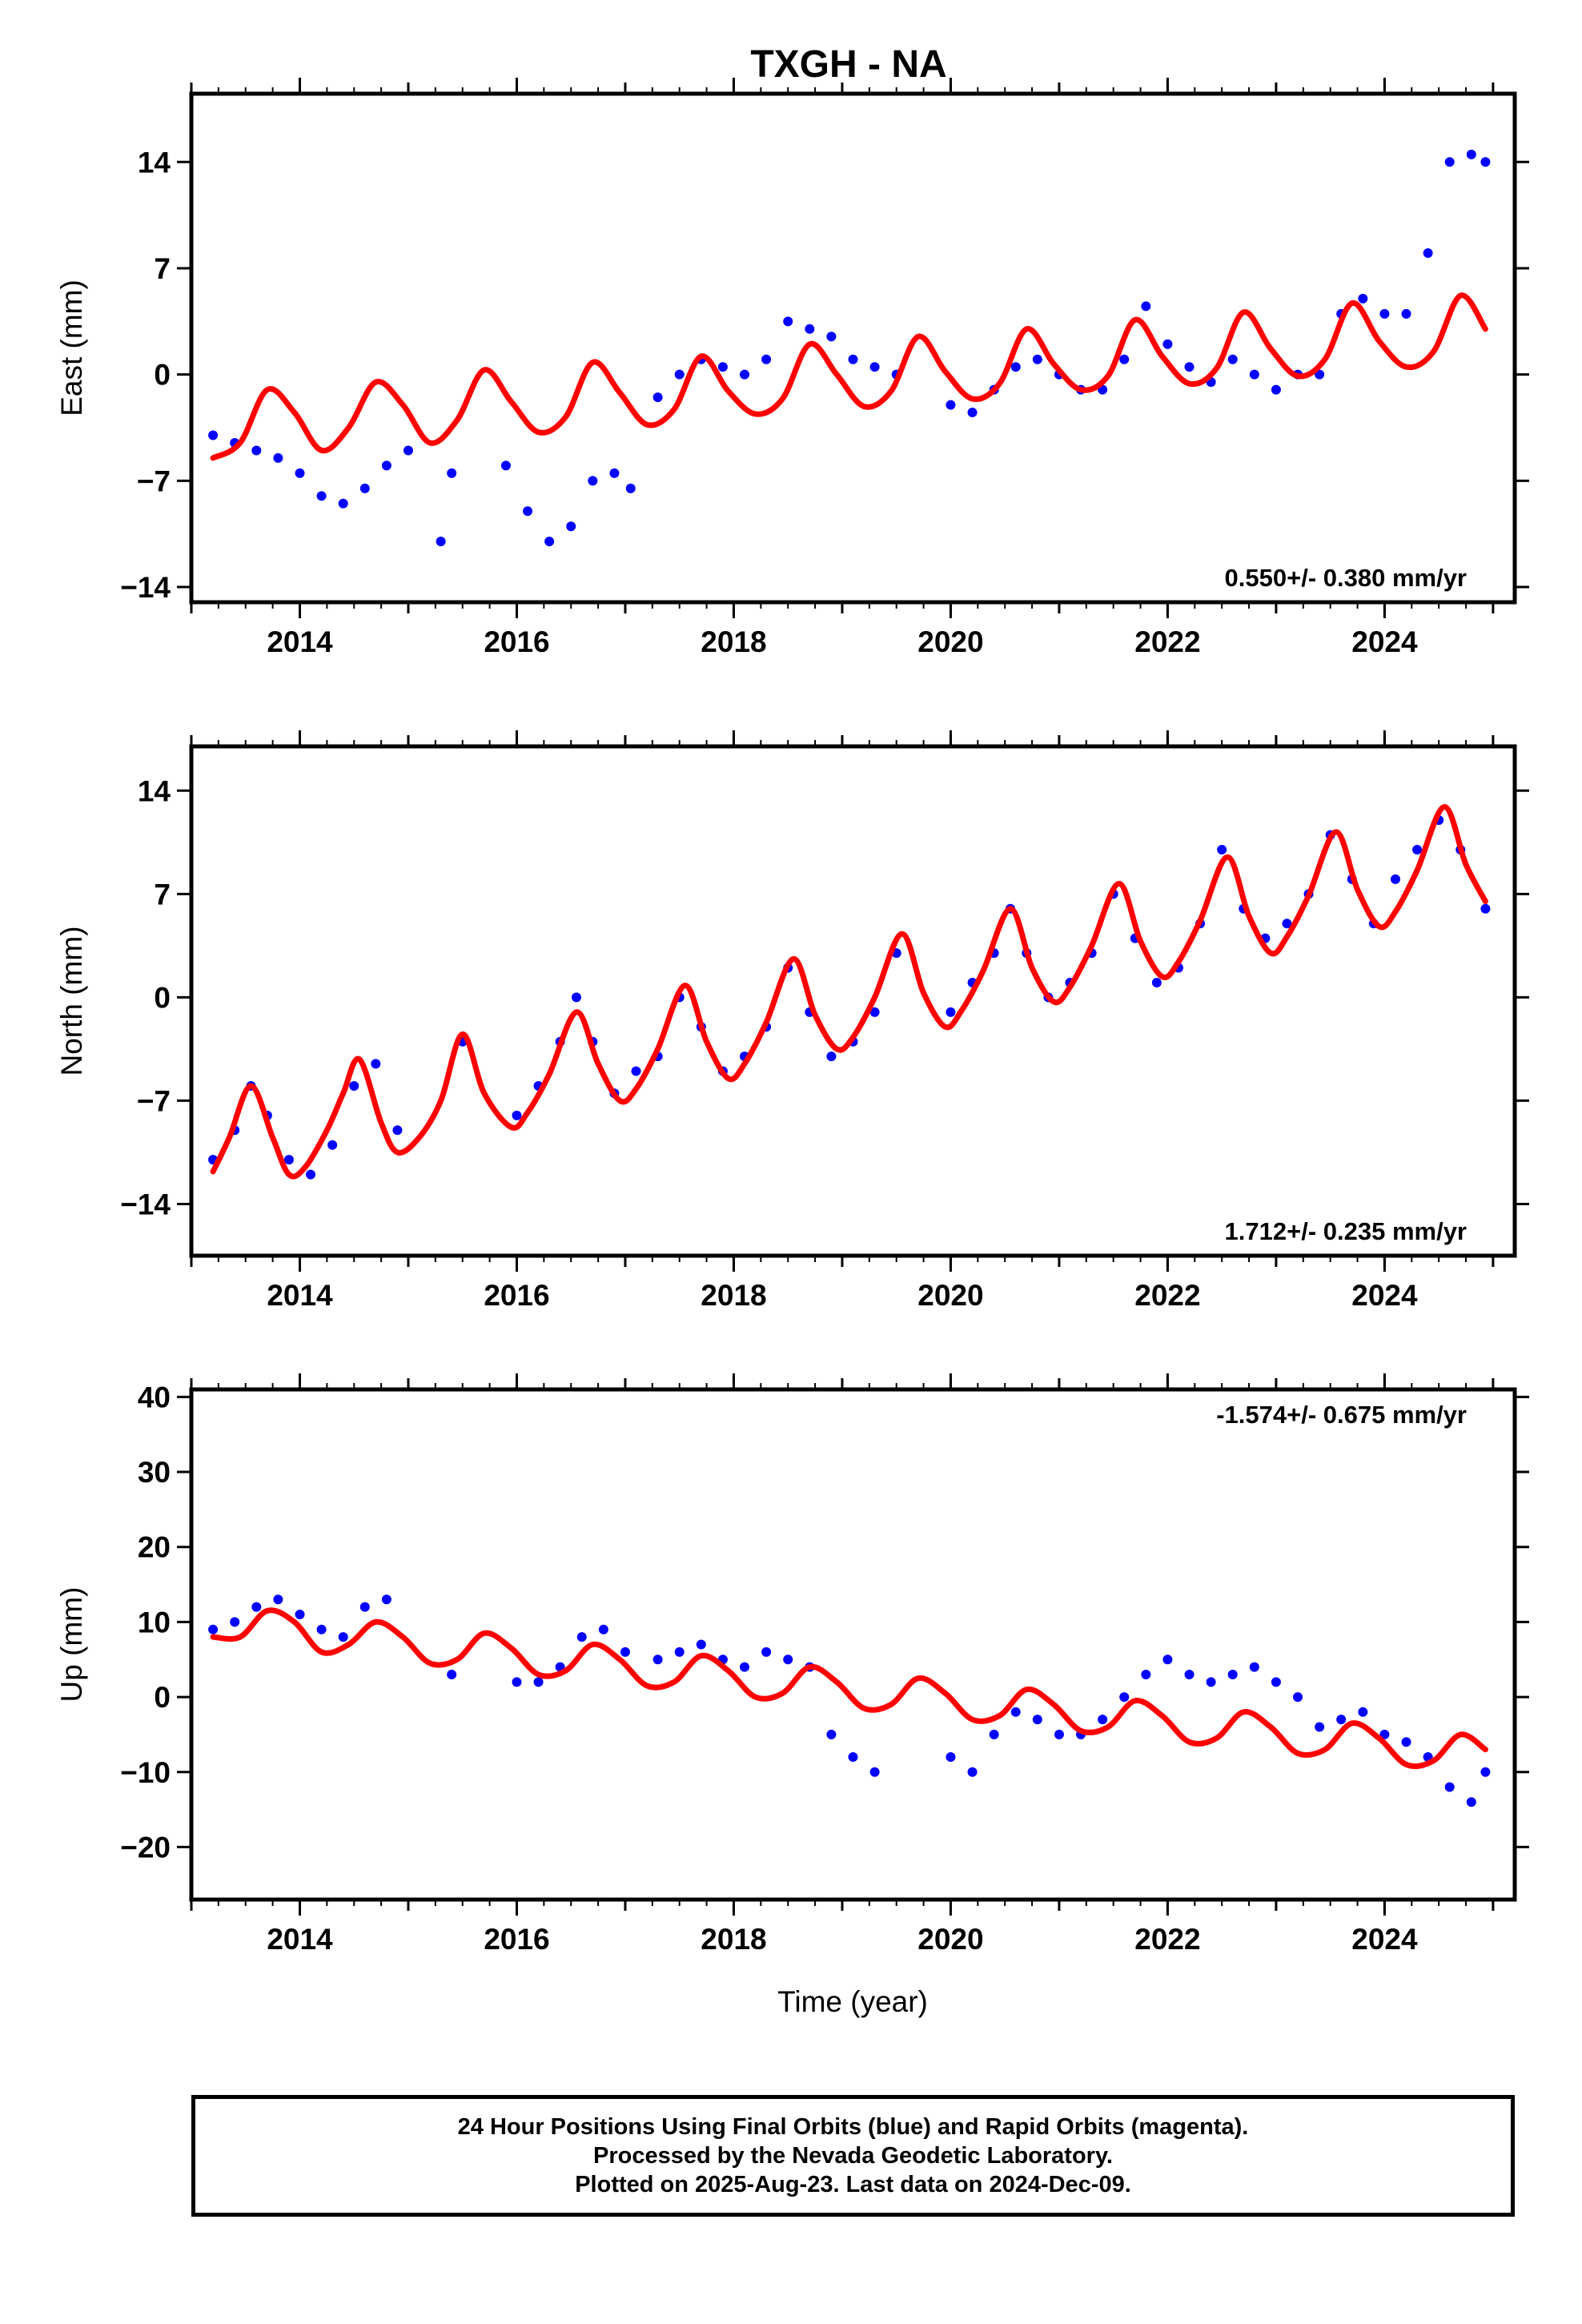 The image size is (1582, 2324). Describe the element at coordinates (849, 1688) in the screenshot. I see `up-model-line` at that location.